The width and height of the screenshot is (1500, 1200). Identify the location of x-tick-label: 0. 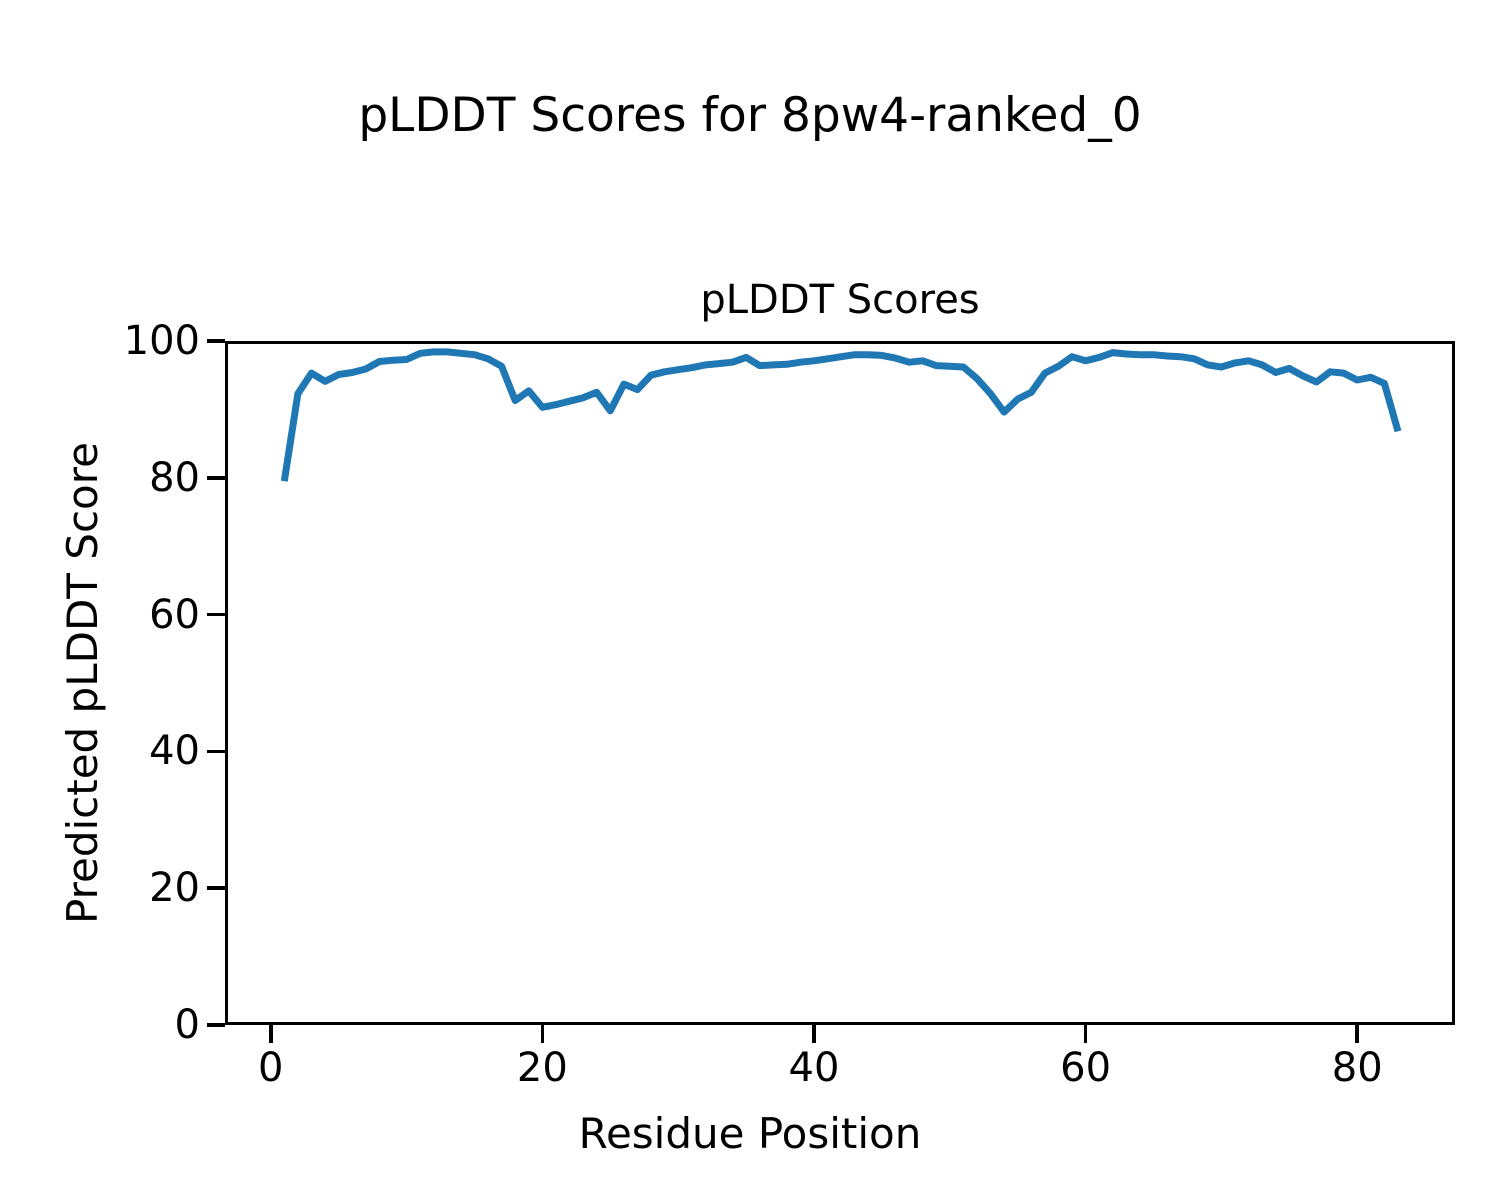
(271, 1068).